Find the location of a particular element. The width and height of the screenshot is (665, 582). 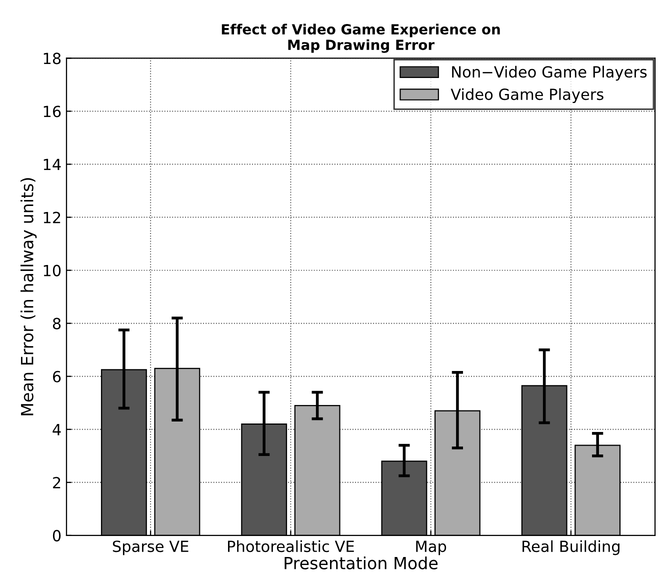

y-tick-label: 6 is located at coordinates (56, 376).